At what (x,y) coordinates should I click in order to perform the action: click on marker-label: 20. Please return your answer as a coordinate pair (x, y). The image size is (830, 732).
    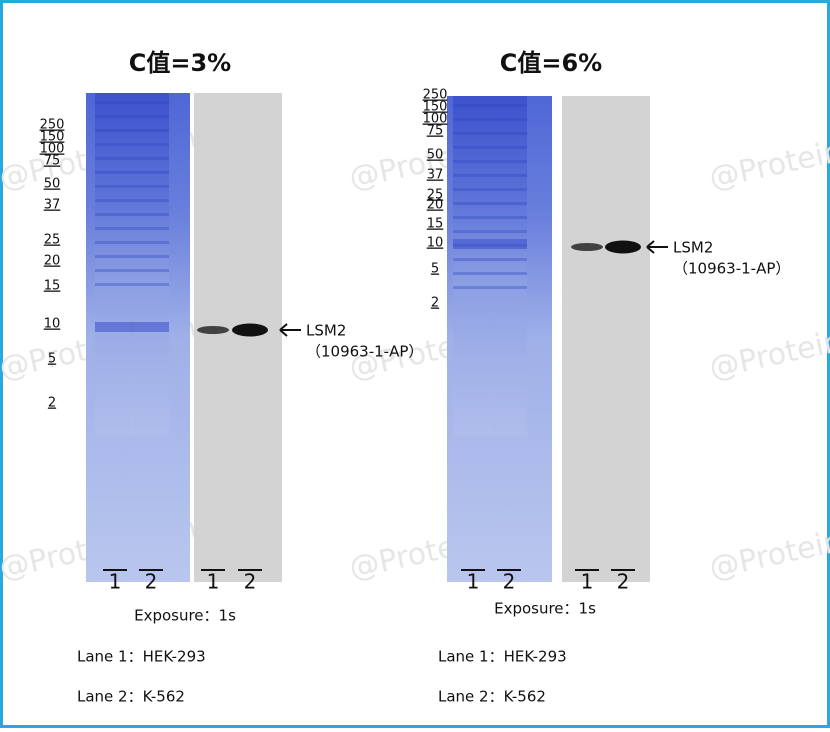
    Looking at the image, I should click on (52, 261).